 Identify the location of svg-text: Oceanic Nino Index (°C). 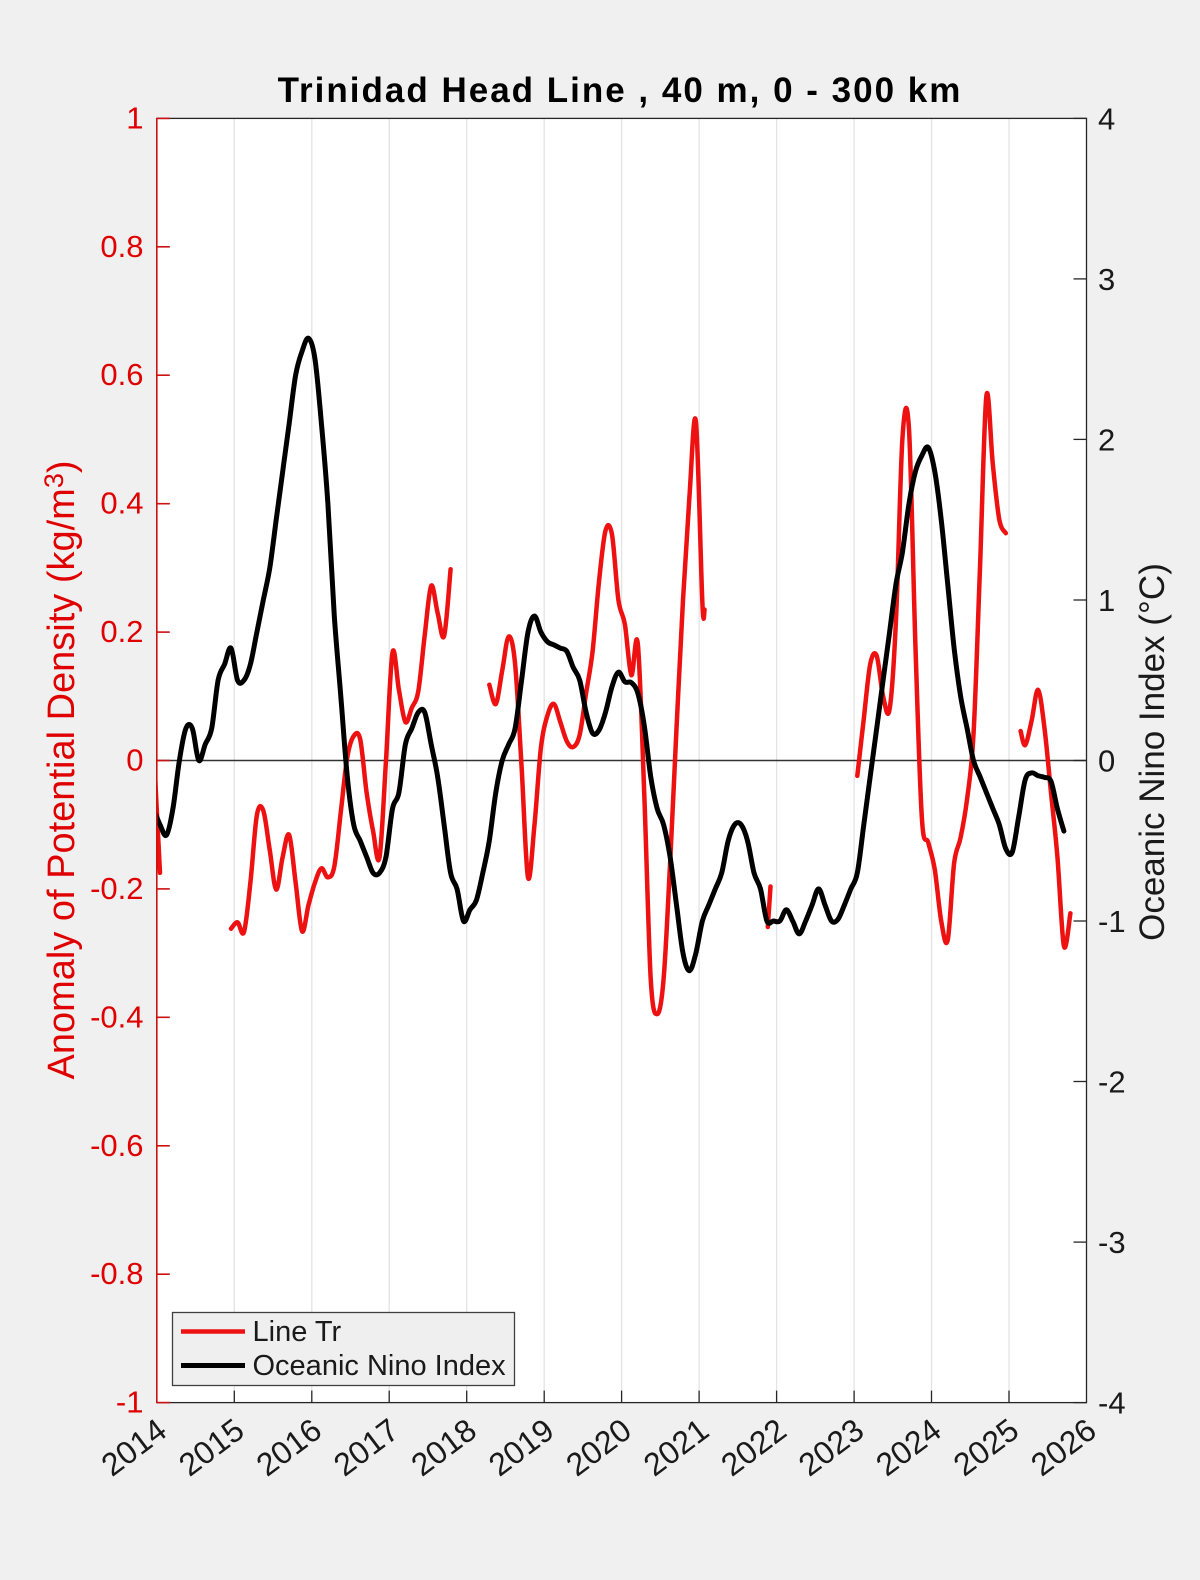
(1152, 752).